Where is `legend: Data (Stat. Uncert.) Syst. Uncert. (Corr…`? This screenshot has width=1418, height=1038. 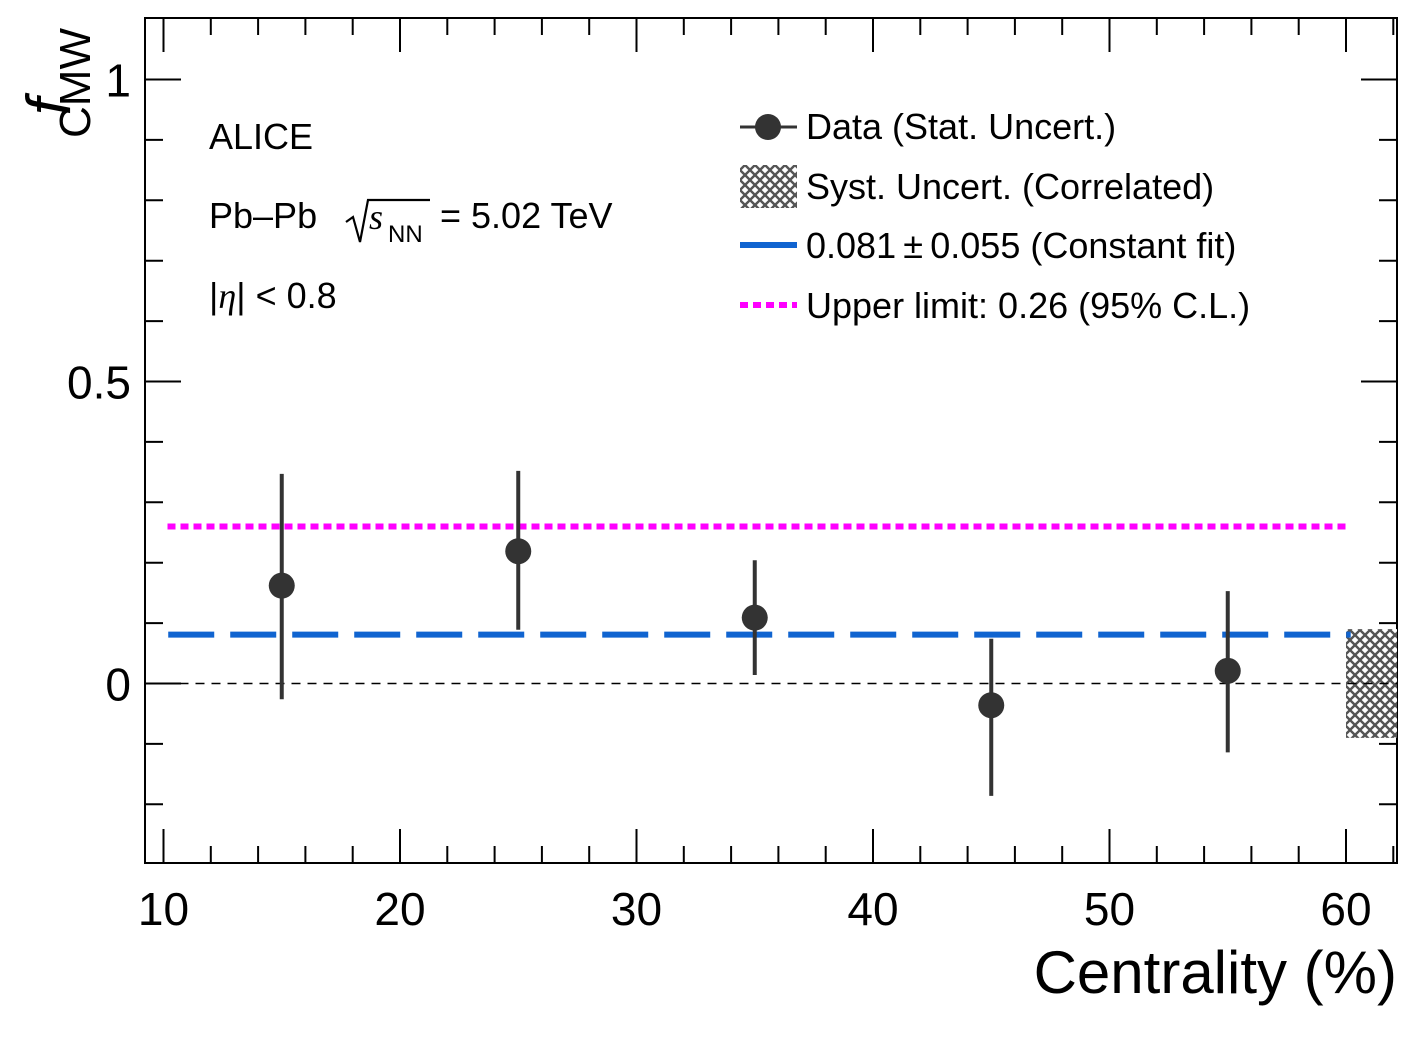
legend: Data (Stat. Uncert.) Syst. Uncert. (Corr… is located at coordinates (995, 216).